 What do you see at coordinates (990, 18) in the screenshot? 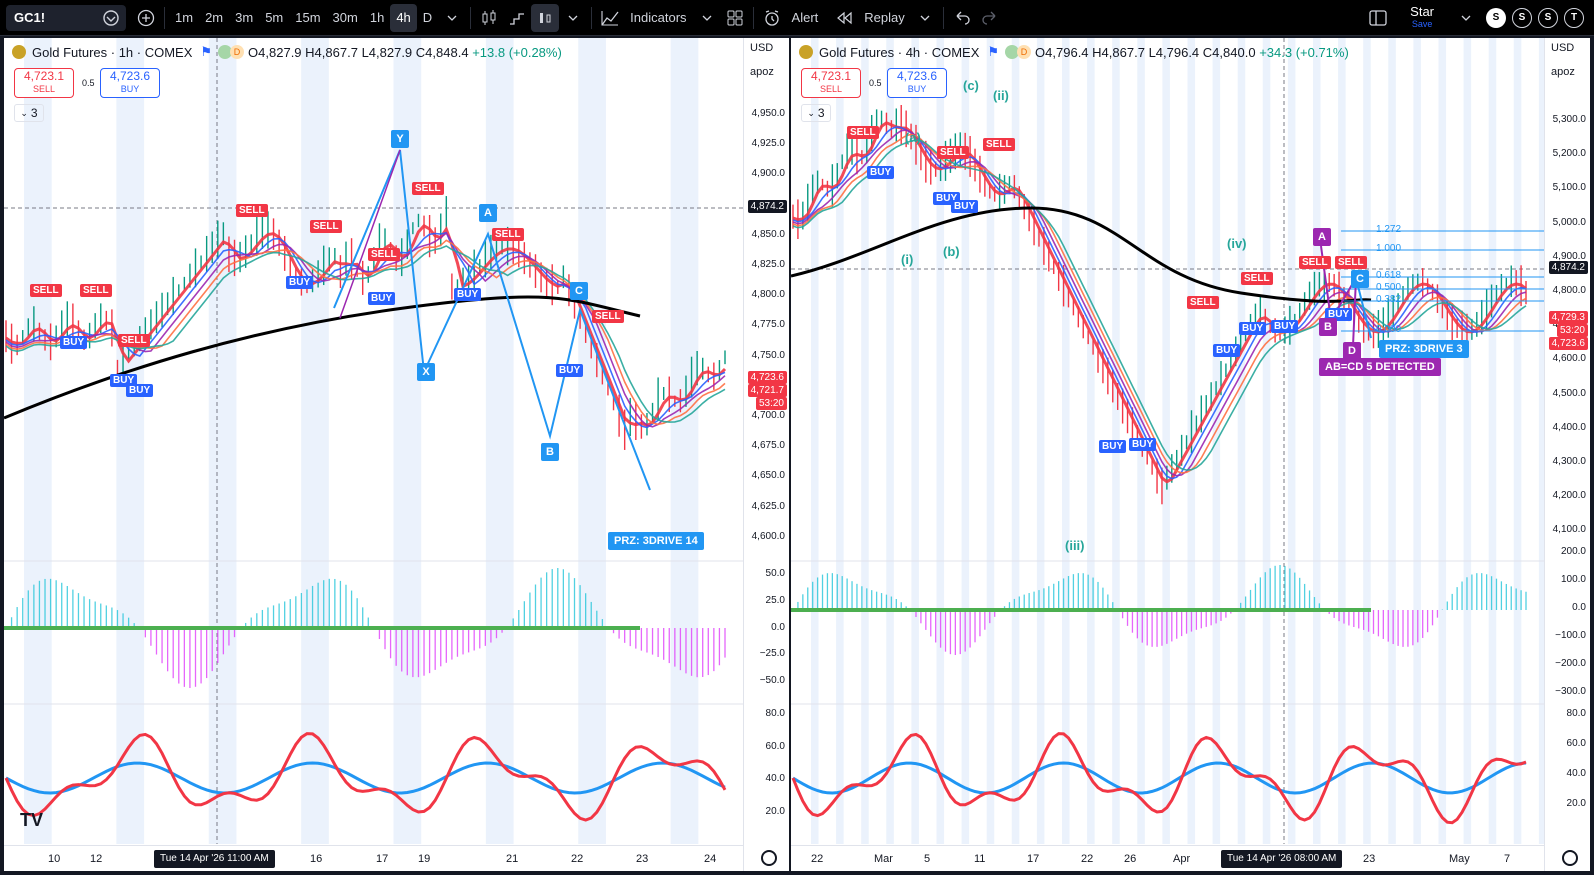
I see `redo-icon` at bounding box center [990, 18].